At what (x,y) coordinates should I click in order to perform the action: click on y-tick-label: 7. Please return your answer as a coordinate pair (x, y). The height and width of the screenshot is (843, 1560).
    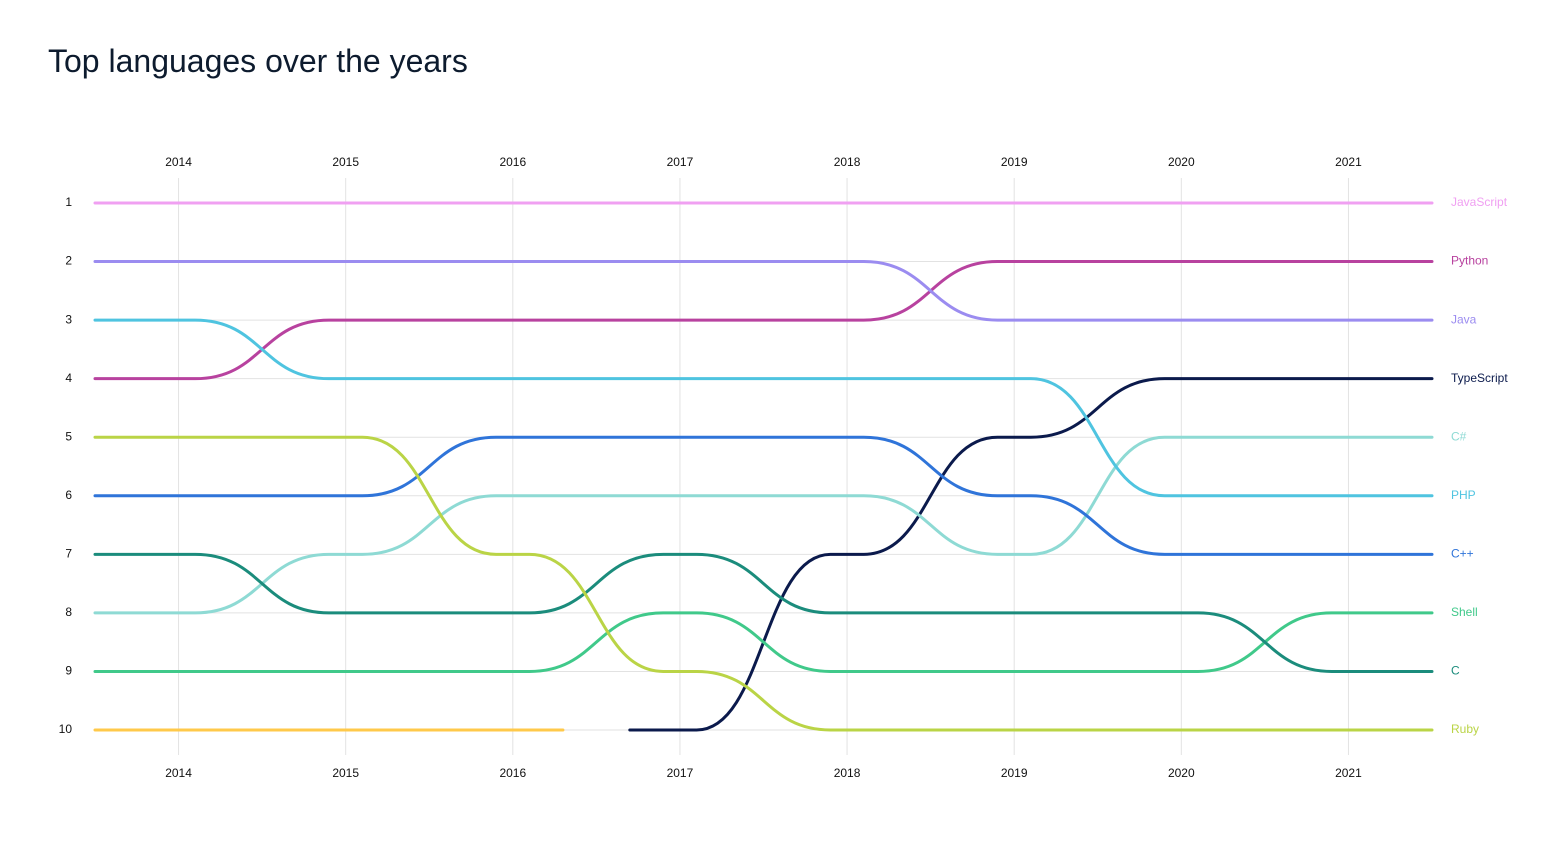
    Looking at the image, I should click on (68, 554).